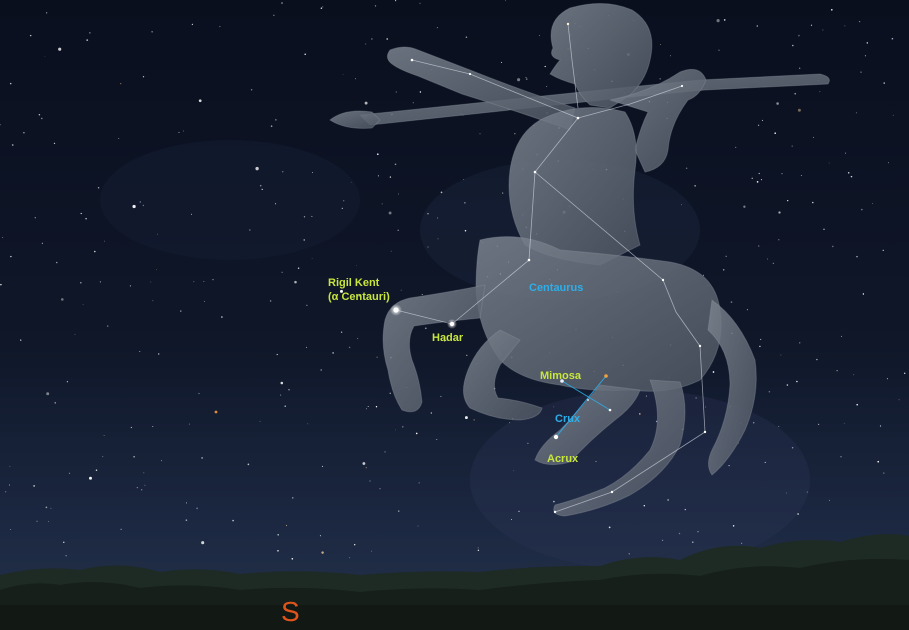 The width and height of the screenshot is (909, 630). Describe the element at coordinates (396, 310) in the screenshot. I see `star-rigil-kent` at that location.